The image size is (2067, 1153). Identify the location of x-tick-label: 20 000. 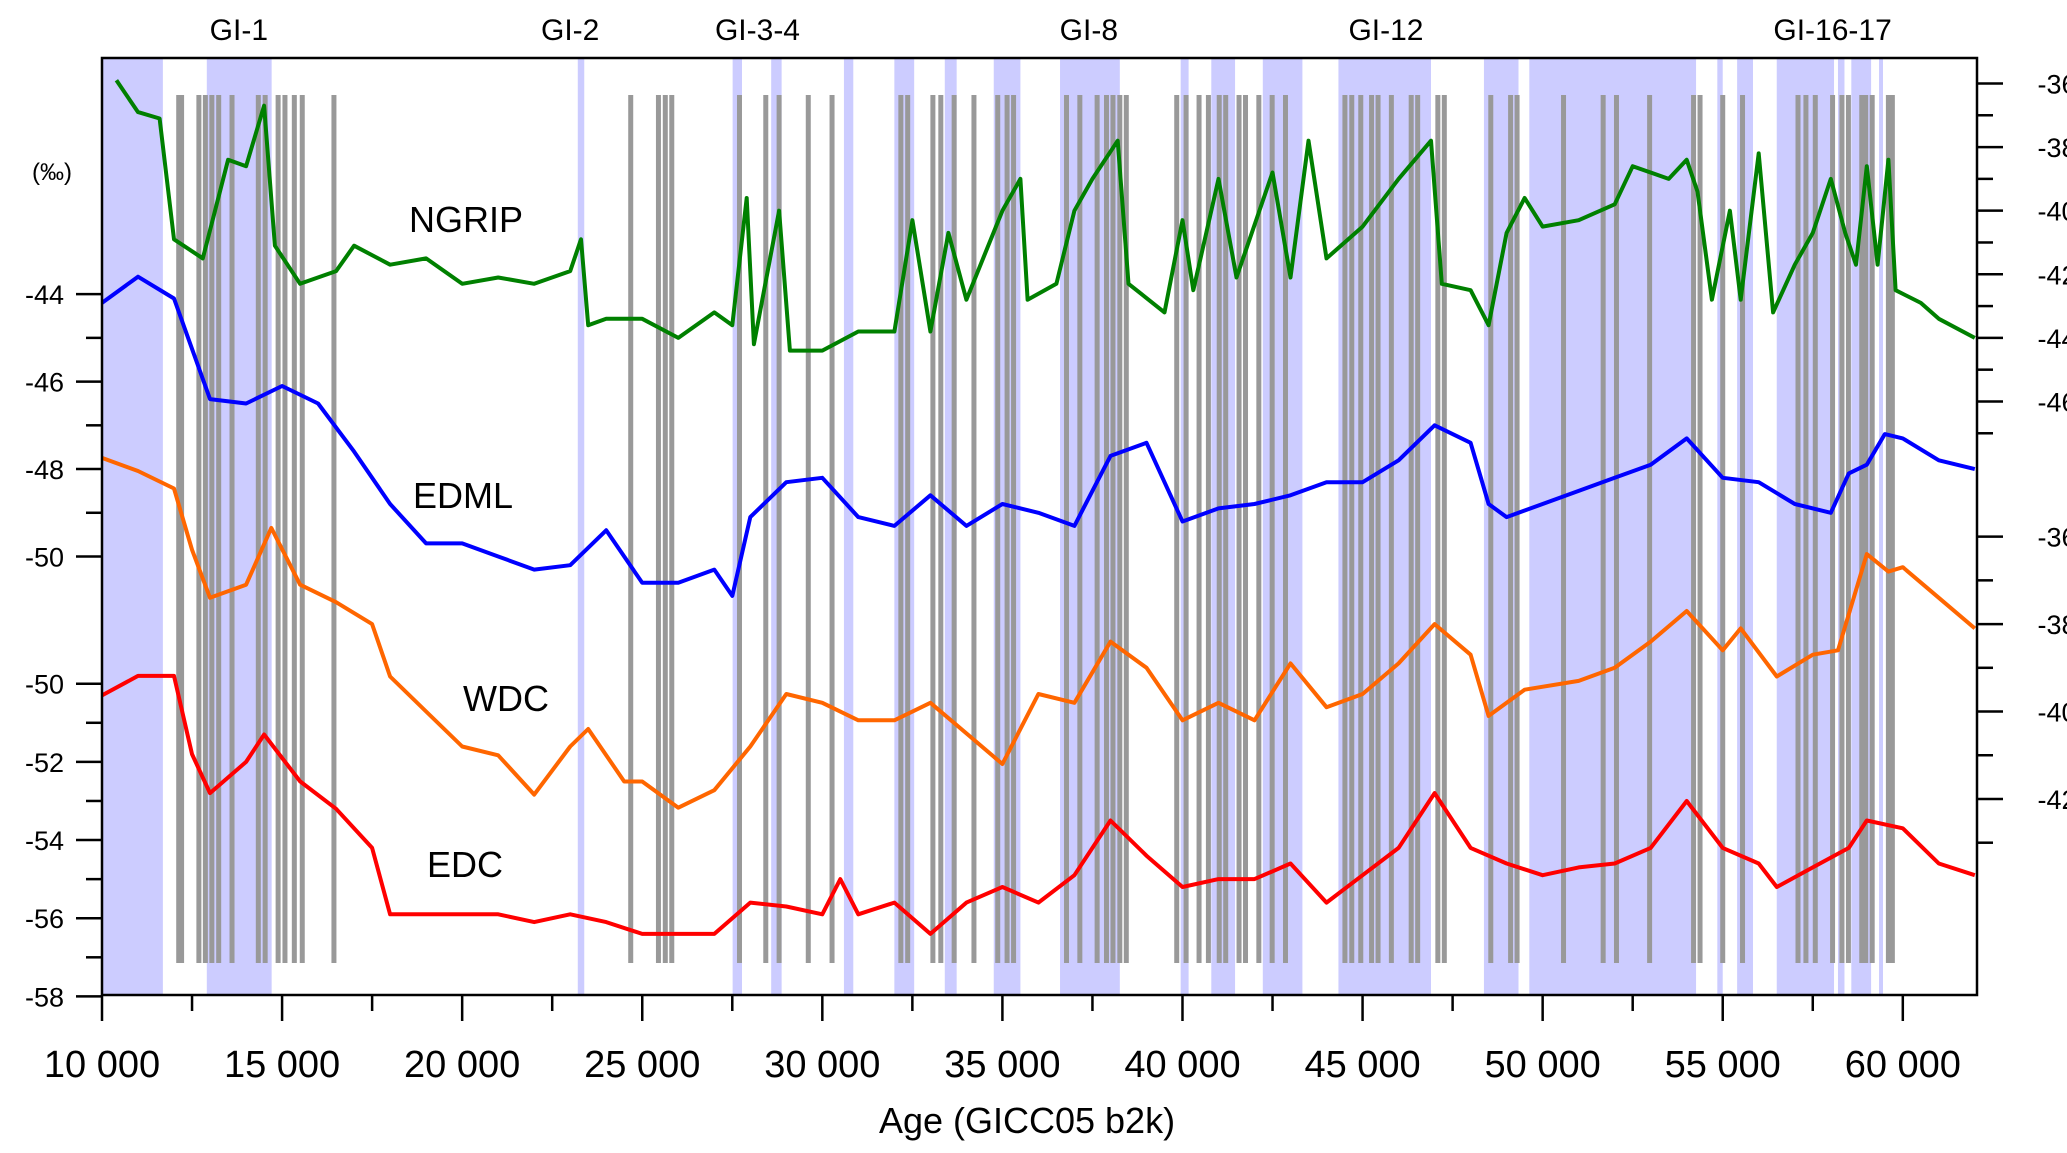
(462, 1065).